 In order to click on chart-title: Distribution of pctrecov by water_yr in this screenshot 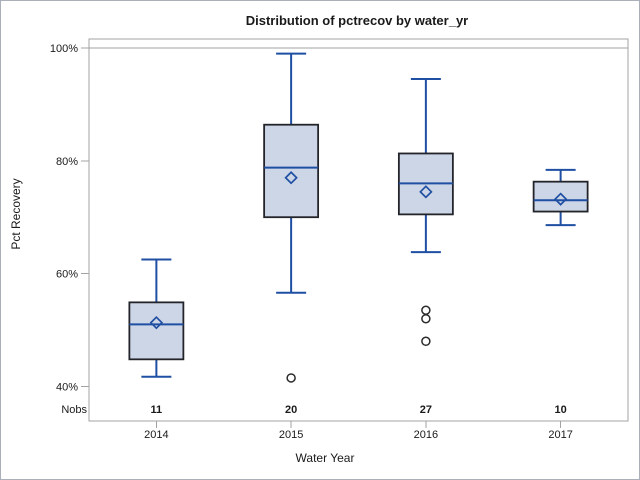, I will do `click(357, 20)`.